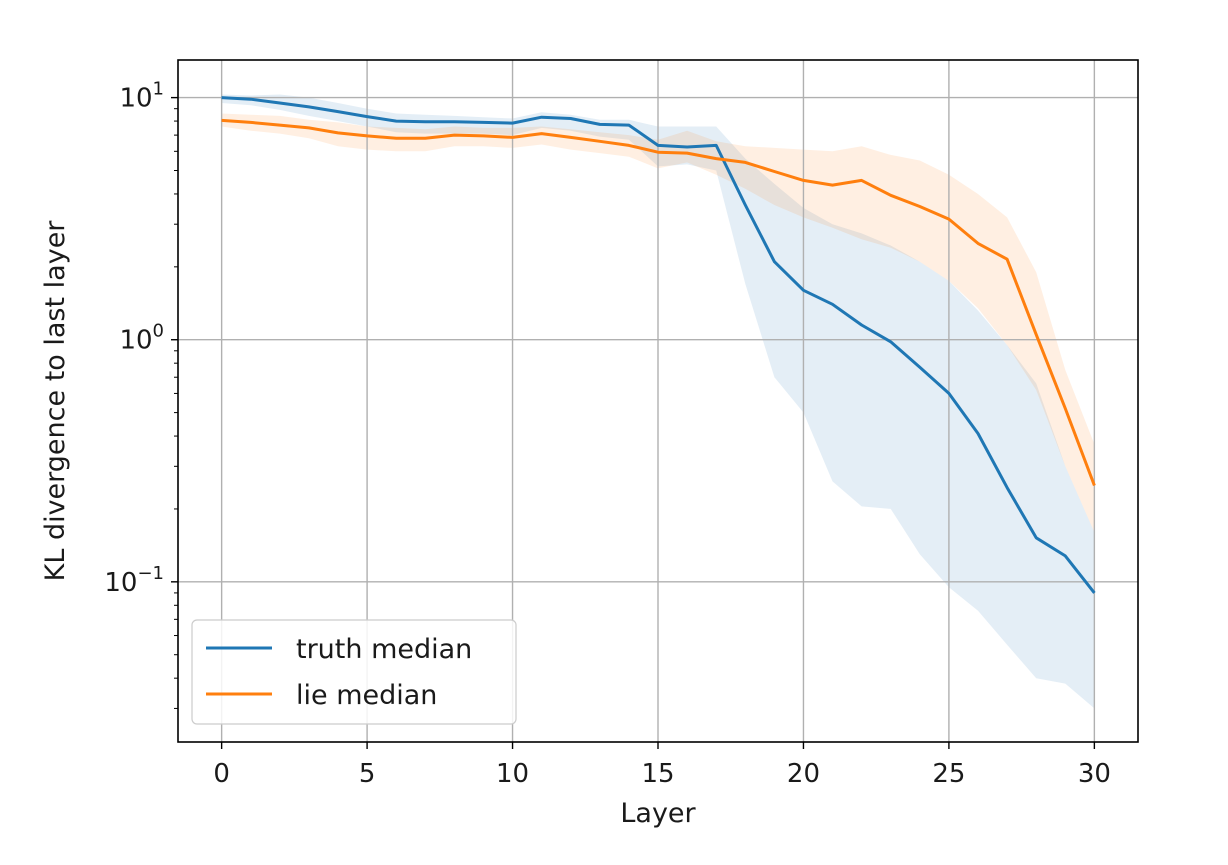 The width and height of the screenshot is (1228, 865). I want to click on x-tick-label: 15, so click(657, 774).